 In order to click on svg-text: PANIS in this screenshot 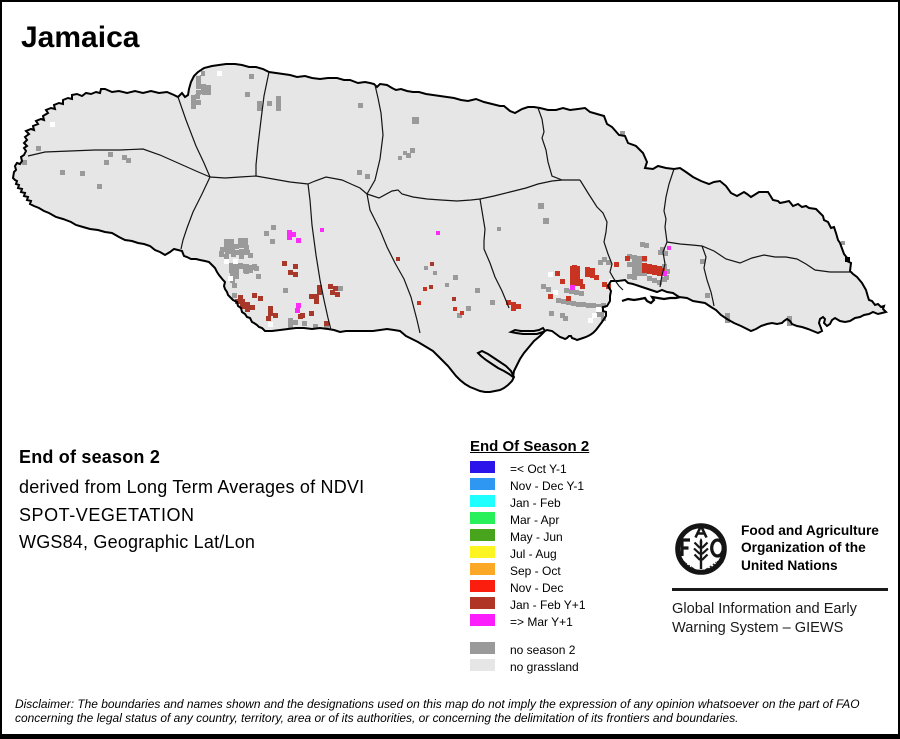, I will do `click(714, 566)`.